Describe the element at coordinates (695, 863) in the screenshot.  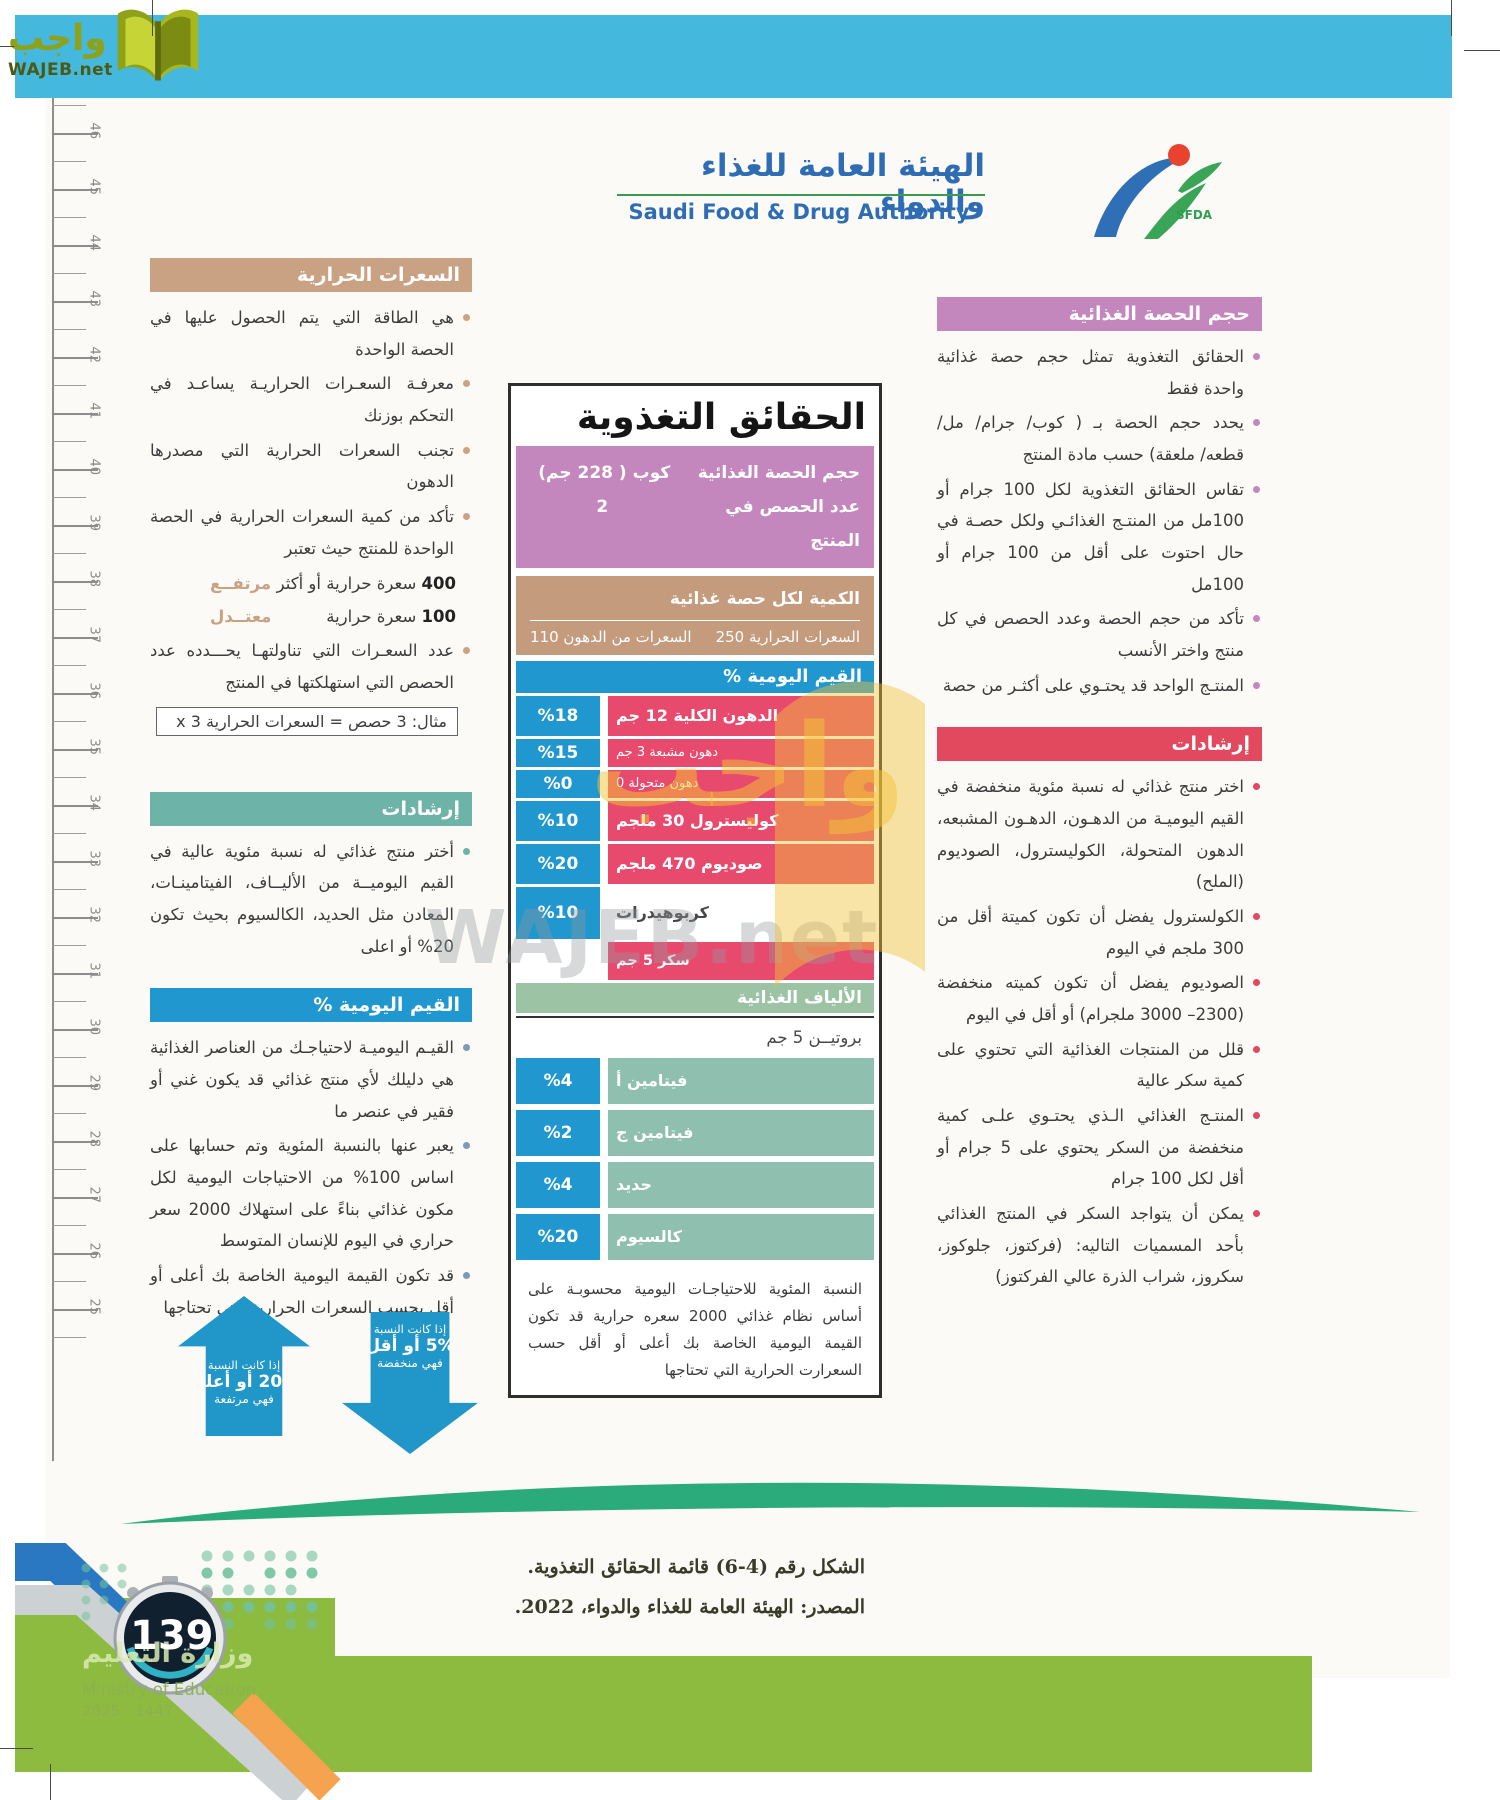
I see `label-row: %20 صوديوم 470 ملجم` at that location.